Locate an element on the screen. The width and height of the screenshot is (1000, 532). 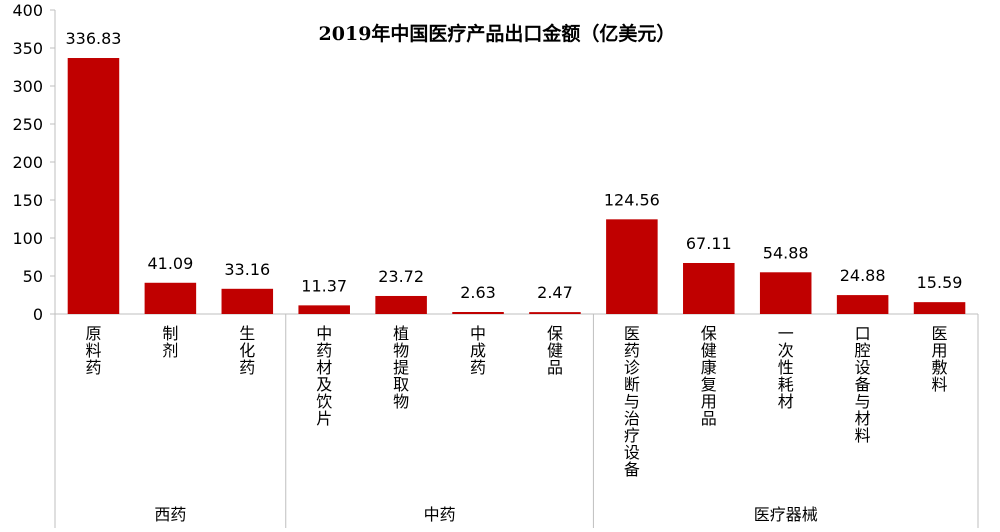
y-tick-label: 100 is located at coordinates (27, 238).